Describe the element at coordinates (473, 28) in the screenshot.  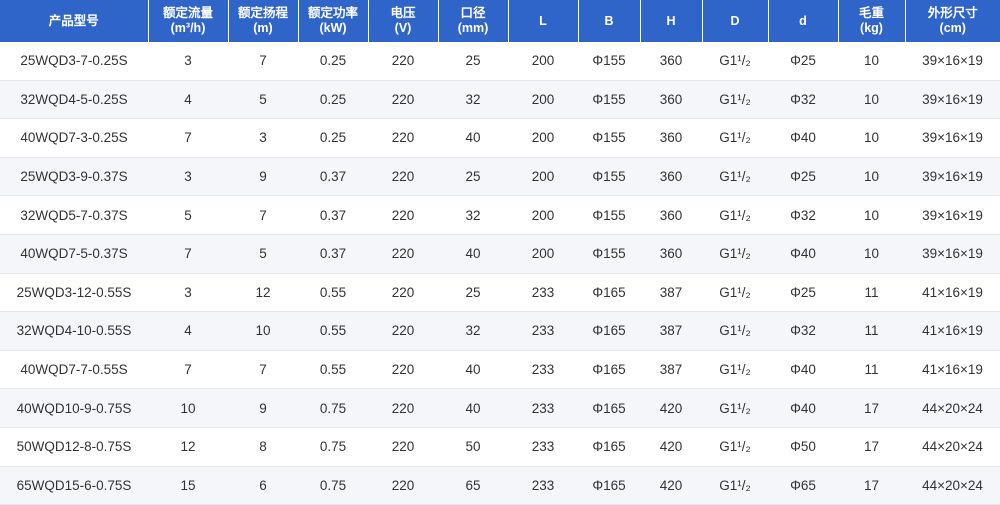
I see `header-unit: (mm)` at that location.